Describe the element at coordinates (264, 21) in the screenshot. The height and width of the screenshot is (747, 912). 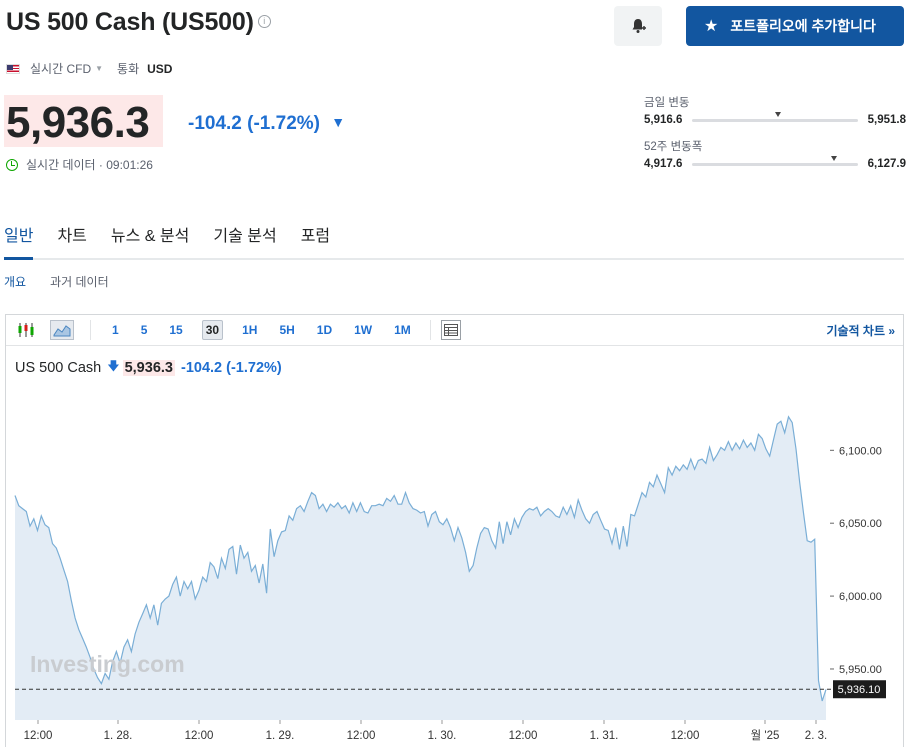
I see `info-icon: i` at that location.